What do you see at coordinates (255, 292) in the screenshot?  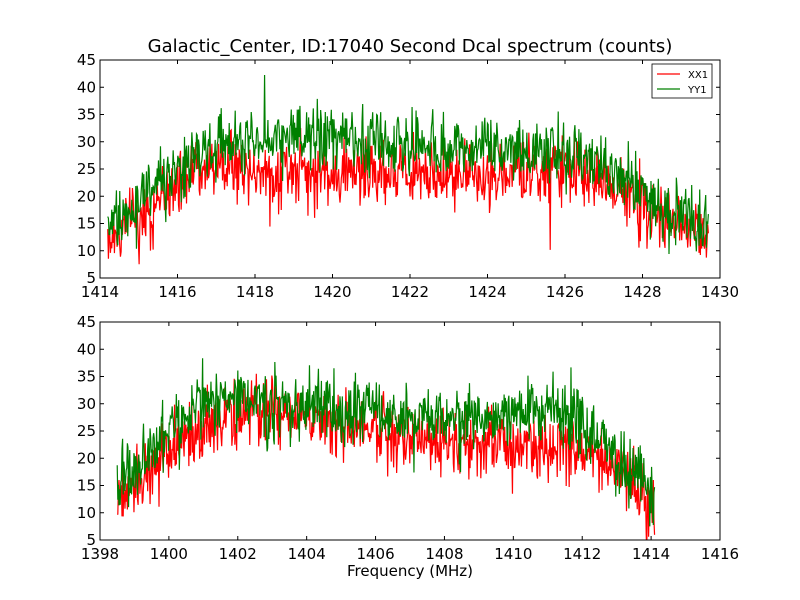 I see `x-tick-label: 1418` at bounding box center [255, 292].